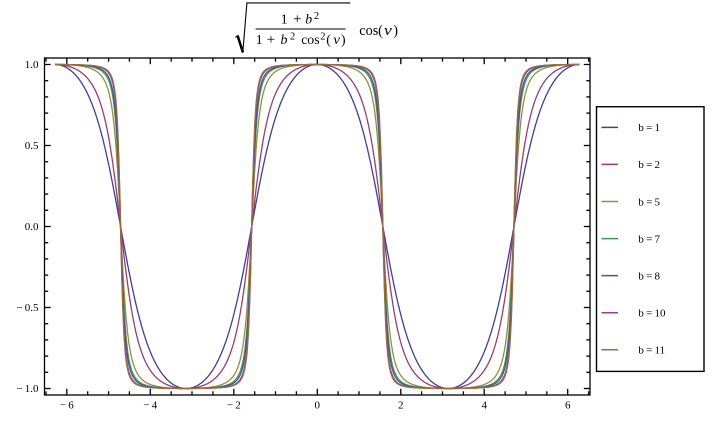 This screenshot has height=430, width=718. Describe the element at coordinates (67, 405) in the screenshot. I see `svg-text: − 6` at that location.